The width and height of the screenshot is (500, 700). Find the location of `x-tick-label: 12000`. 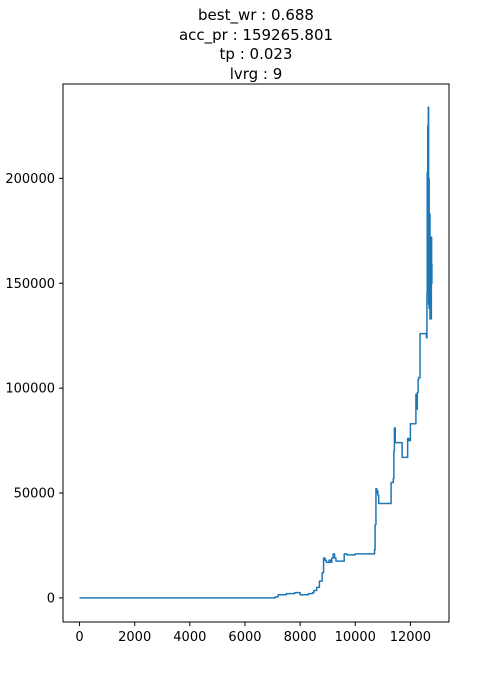

x-tick-label: 12000 is located at coordinates (410, 637).